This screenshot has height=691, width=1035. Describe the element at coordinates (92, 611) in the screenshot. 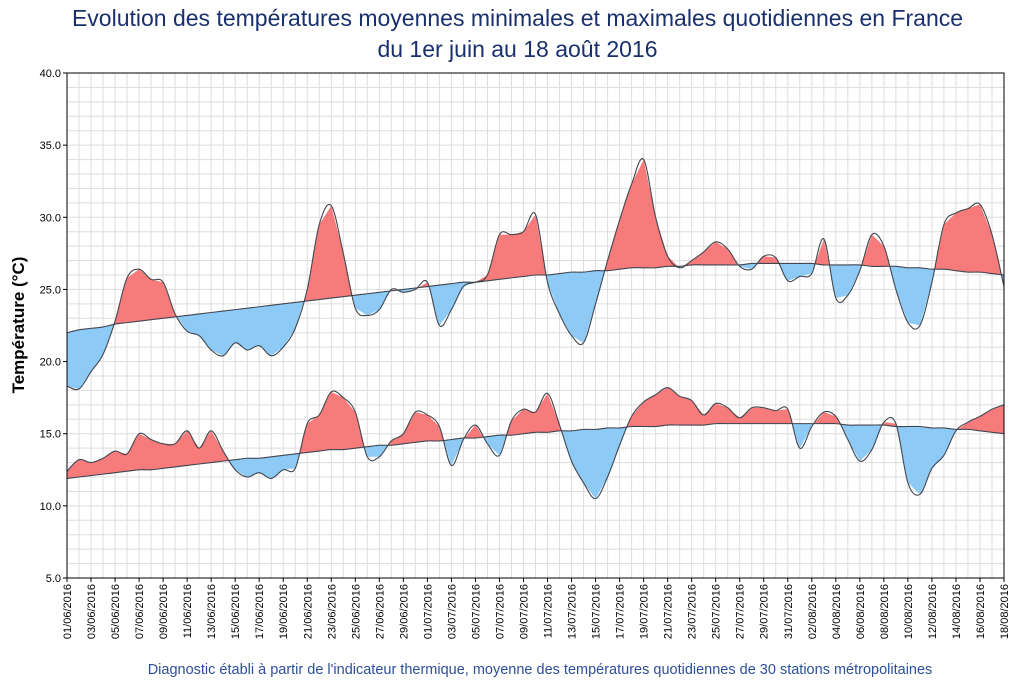

I see `x-tick-label: 03/06/2016` at that location.